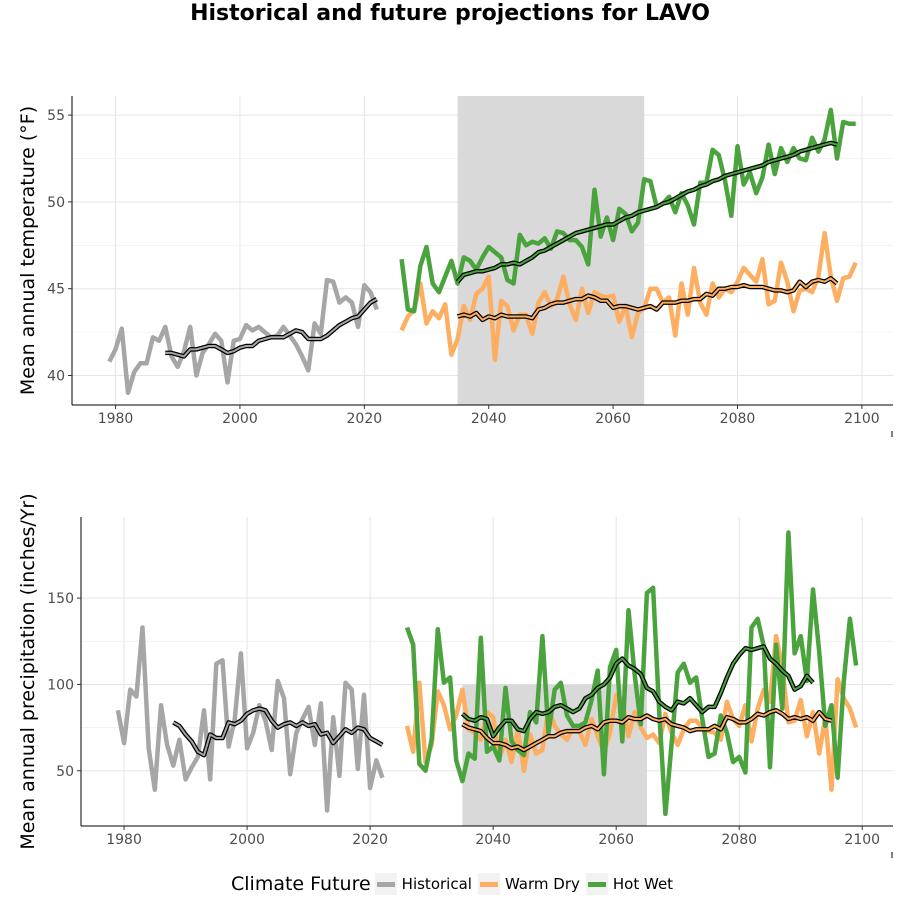 This screenshot has width=900, height=900. What do you see at coordinates (28, 671) in the screenshot?
I see `y-axis-label: Mean annual precipitation (inches/Yr)` at bounding box center [28, 671].